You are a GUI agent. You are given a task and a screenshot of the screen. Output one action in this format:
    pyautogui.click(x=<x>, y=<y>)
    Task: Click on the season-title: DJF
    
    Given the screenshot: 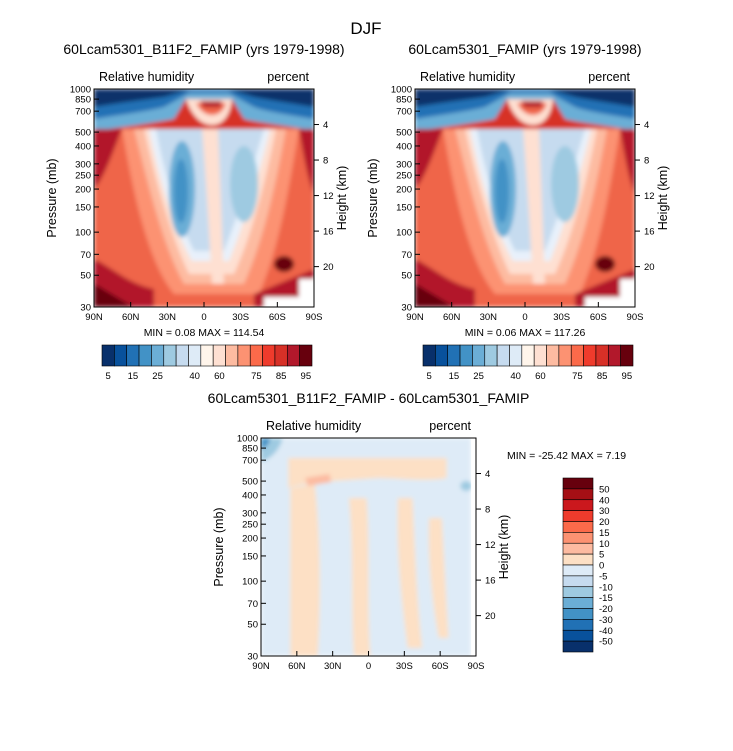 What is the action you would take?
    pyautogui.click(x=365, y=28)
    